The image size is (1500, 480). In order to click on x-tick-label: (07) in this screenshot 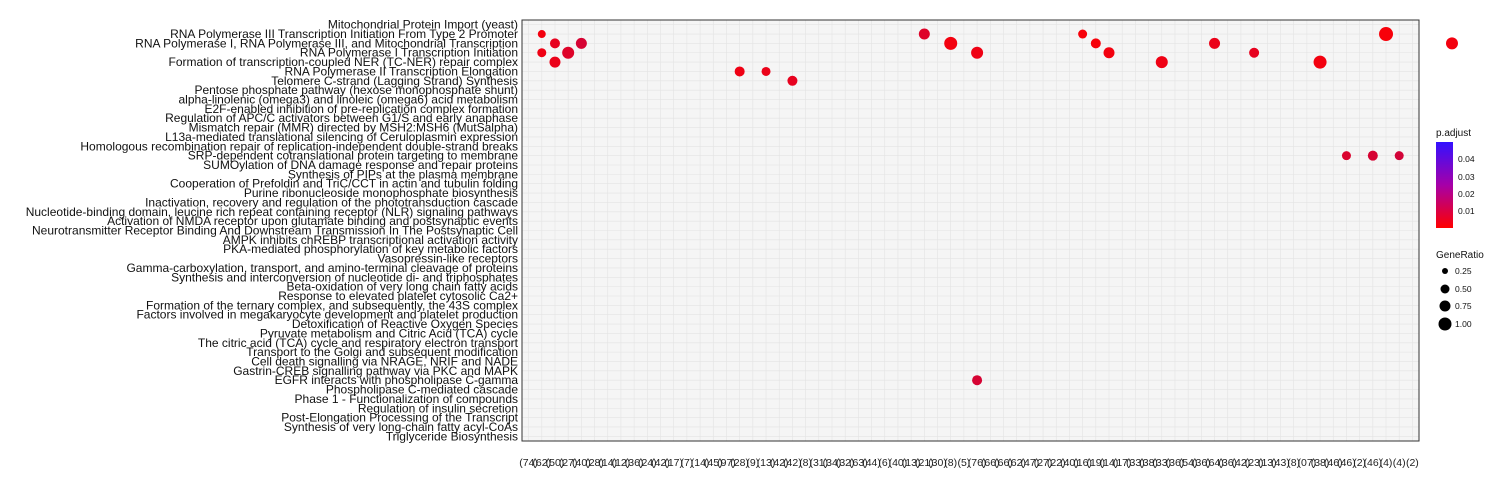, I will do `click(1307, 463)`.